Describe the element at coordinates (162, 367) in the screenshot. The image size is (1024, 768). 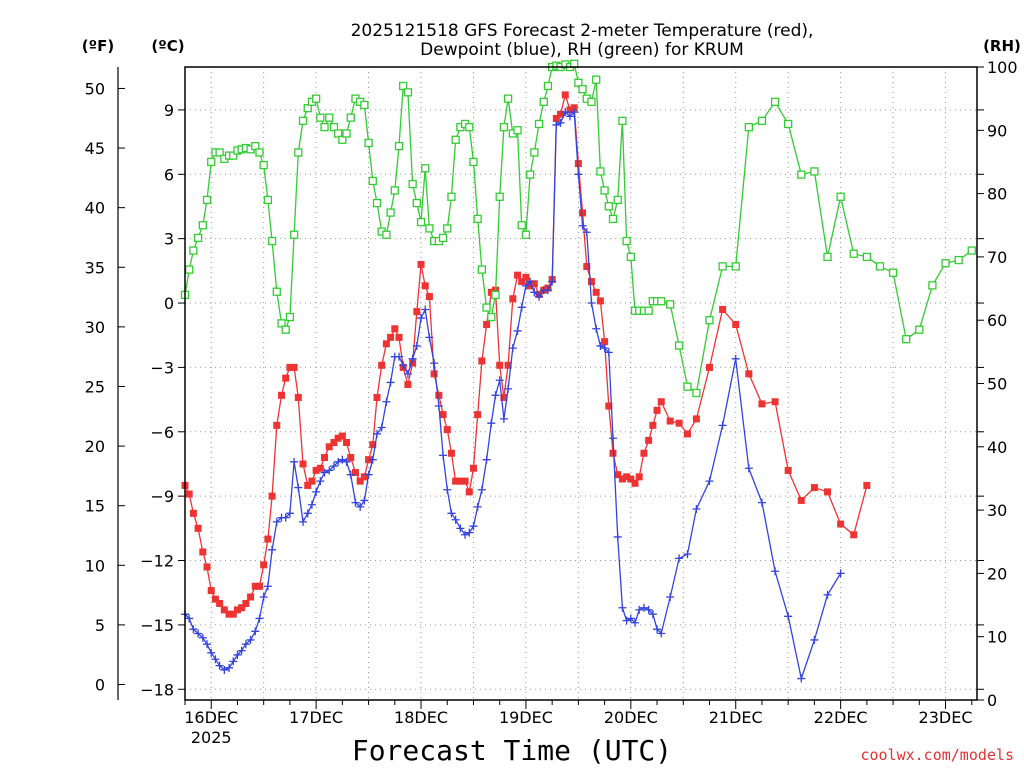
I see `c-tick-label: −3` at that location.